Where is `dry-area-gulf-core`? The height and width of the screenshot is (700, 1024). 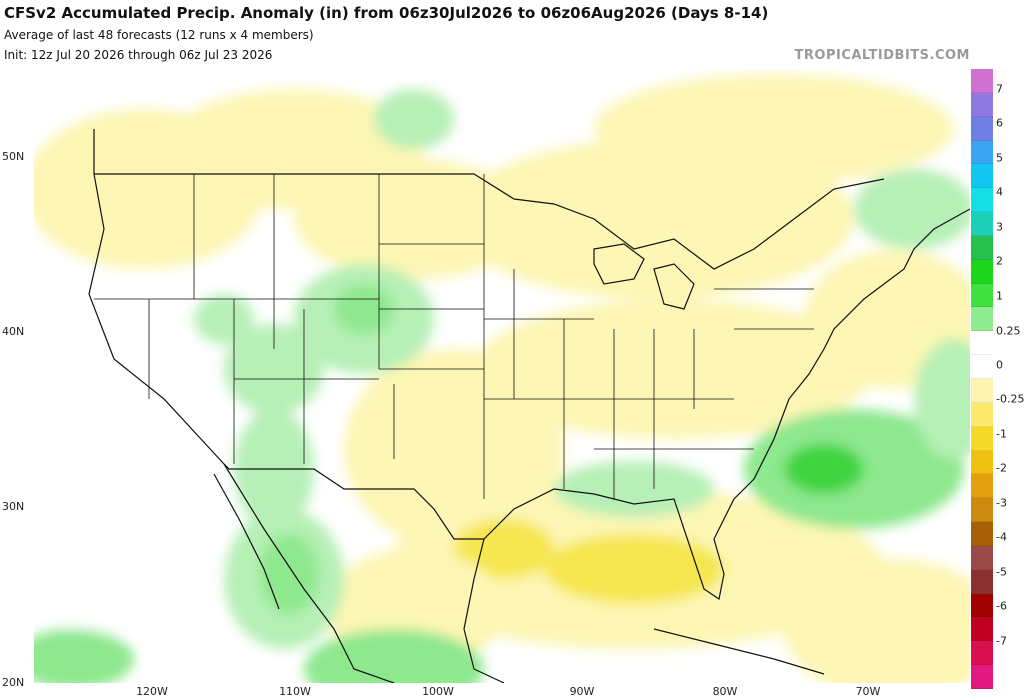
dry-area-gulf-core is located at coordinates (634, 569).